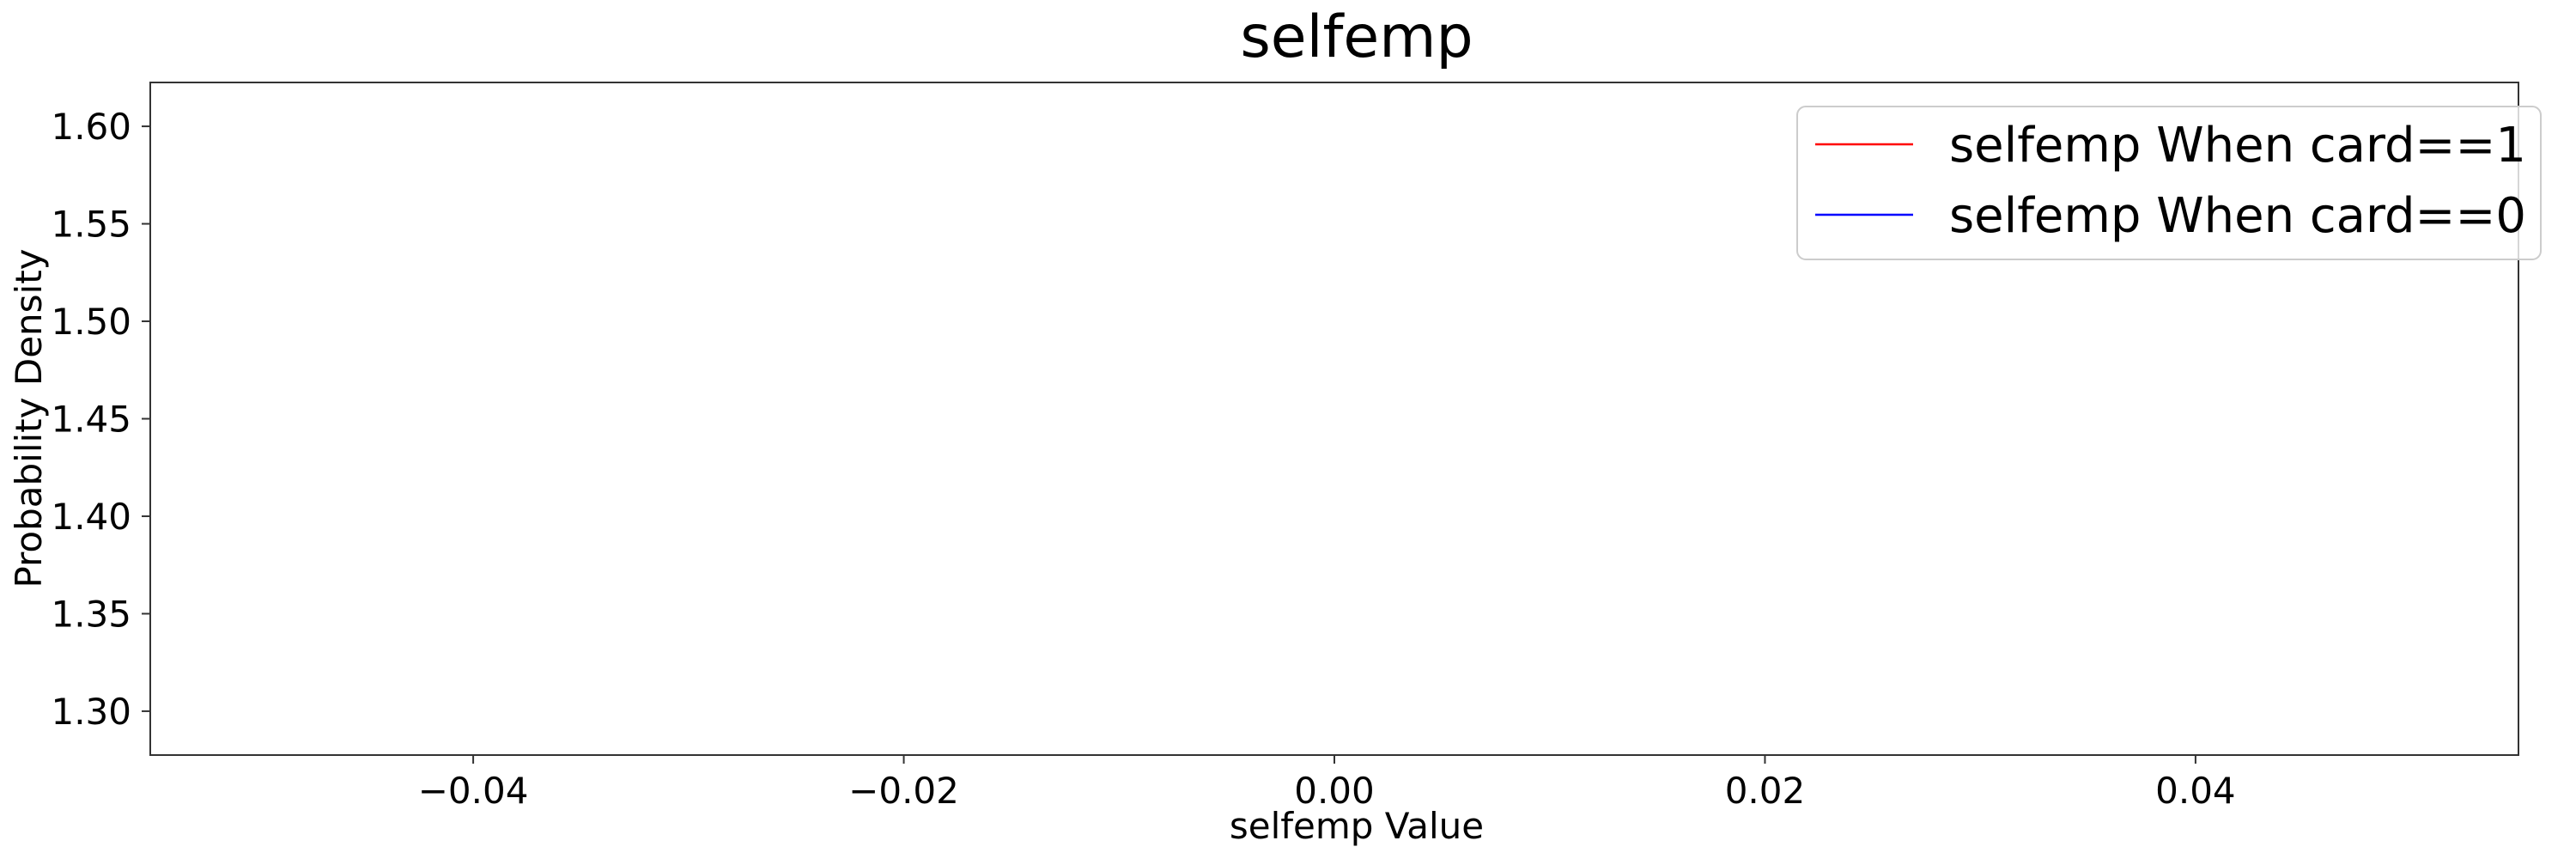 The width and height of the screenshot is (2576, 859). I want to click on y-tick-label: 1.45, so click(91, 420).